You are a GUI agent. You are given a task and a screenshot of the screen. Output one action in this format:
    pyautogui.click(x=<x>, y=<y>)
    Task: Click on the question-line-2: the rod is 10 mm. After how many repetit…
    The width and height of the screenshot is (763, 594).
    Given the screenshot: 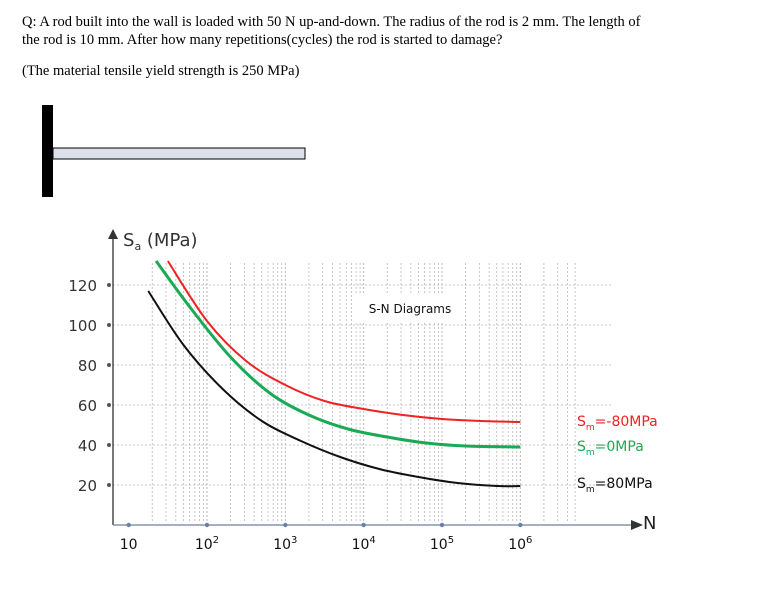 What is the action you would take?
    pyautogui.click(x=262, y=40)
    